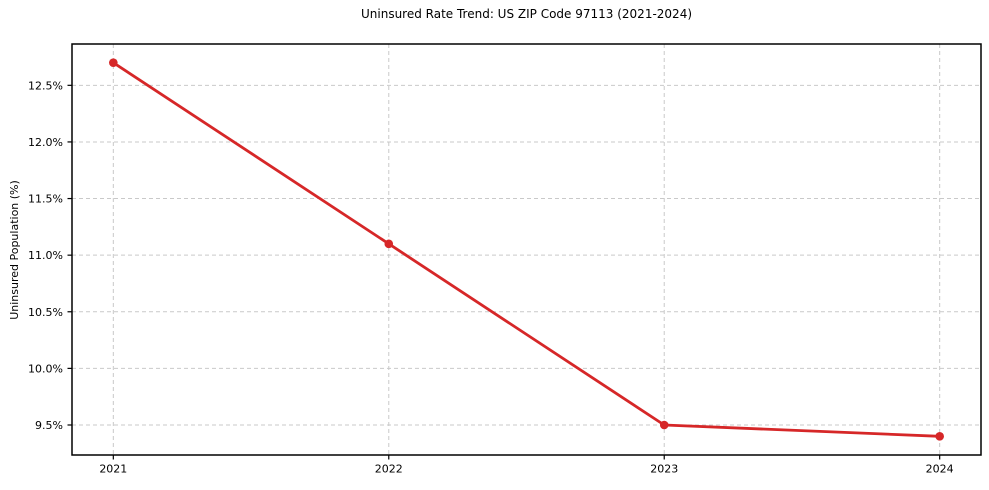  I want to click on y-tick-label: 11.0%, so click(45, 255).